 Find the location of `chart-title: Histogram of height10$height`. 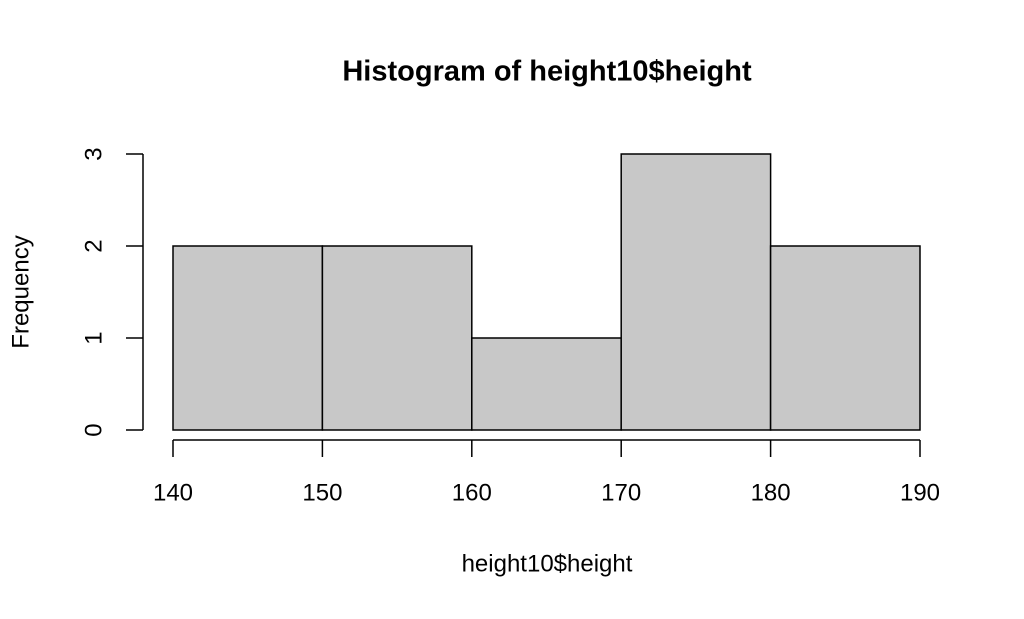

chart-title: Histogram of height10$height is located at coordinates (547, 72).